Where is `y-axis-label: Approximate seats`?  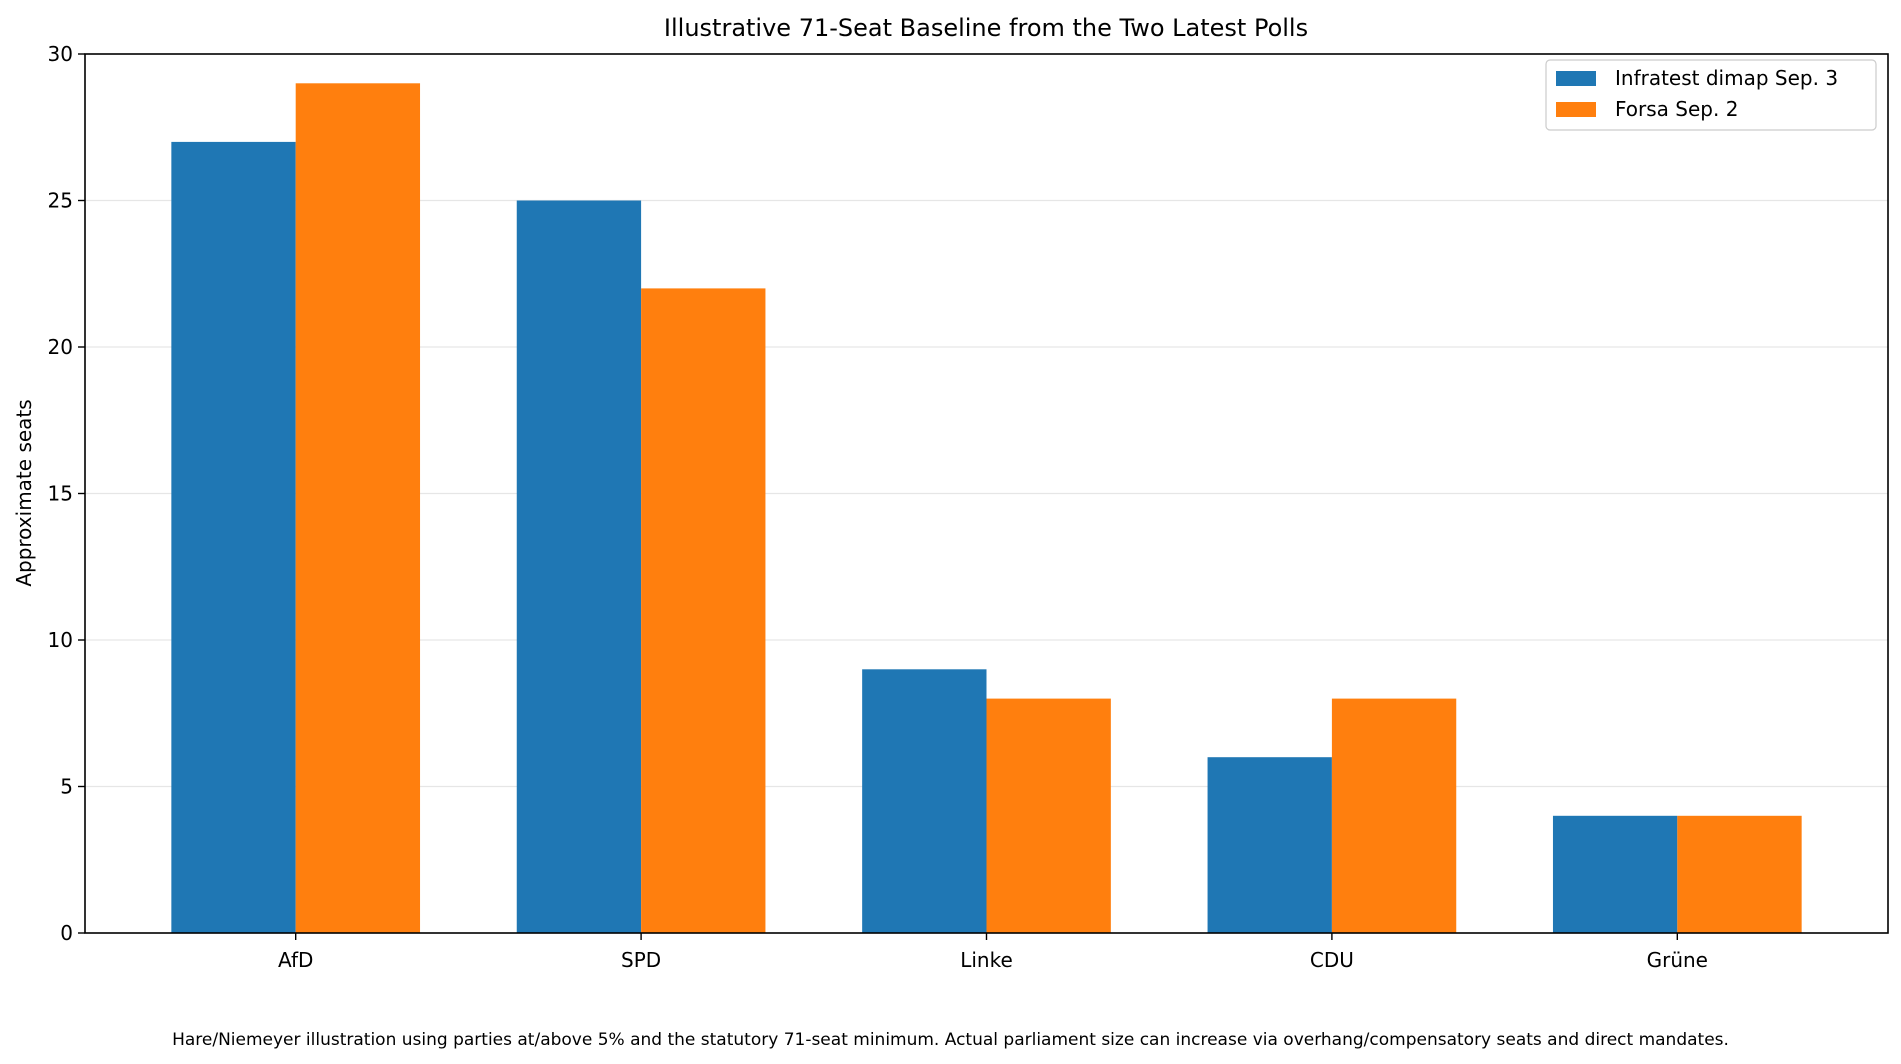
y-axis-label: Approximate seats is located at coordinates (24, 492).